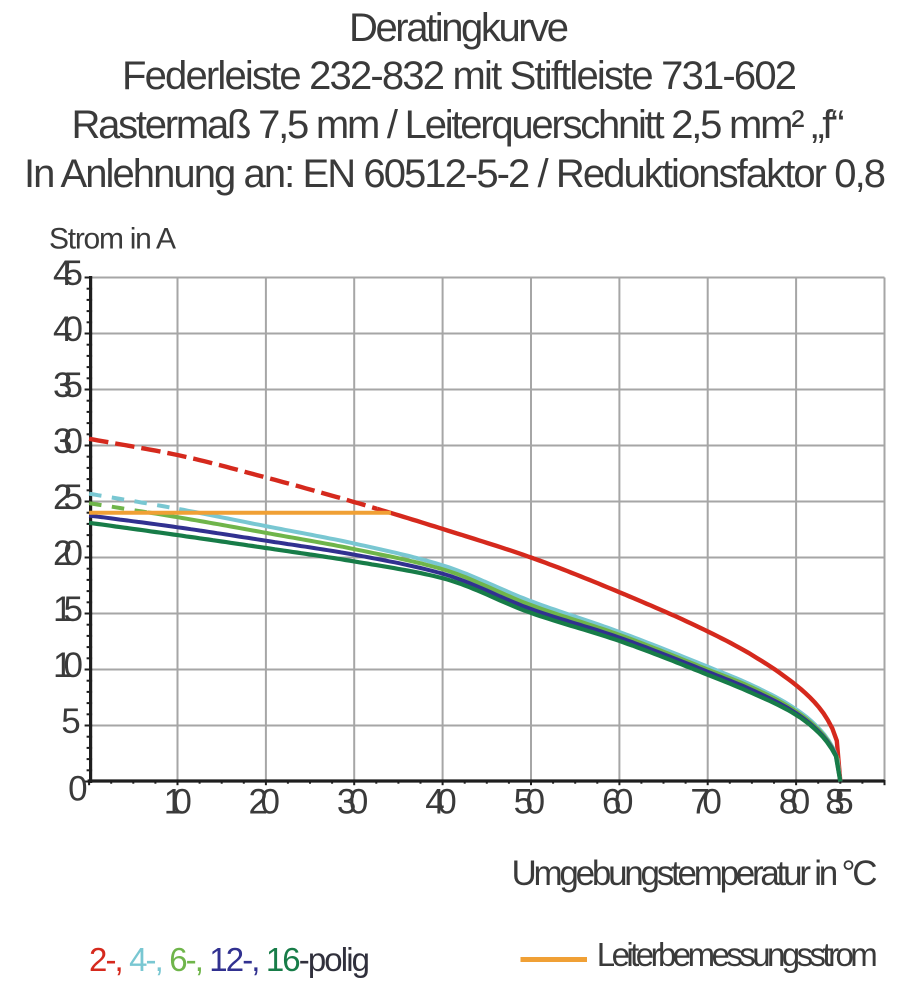  I want to click on svg-text: 45, so click(68, 273).